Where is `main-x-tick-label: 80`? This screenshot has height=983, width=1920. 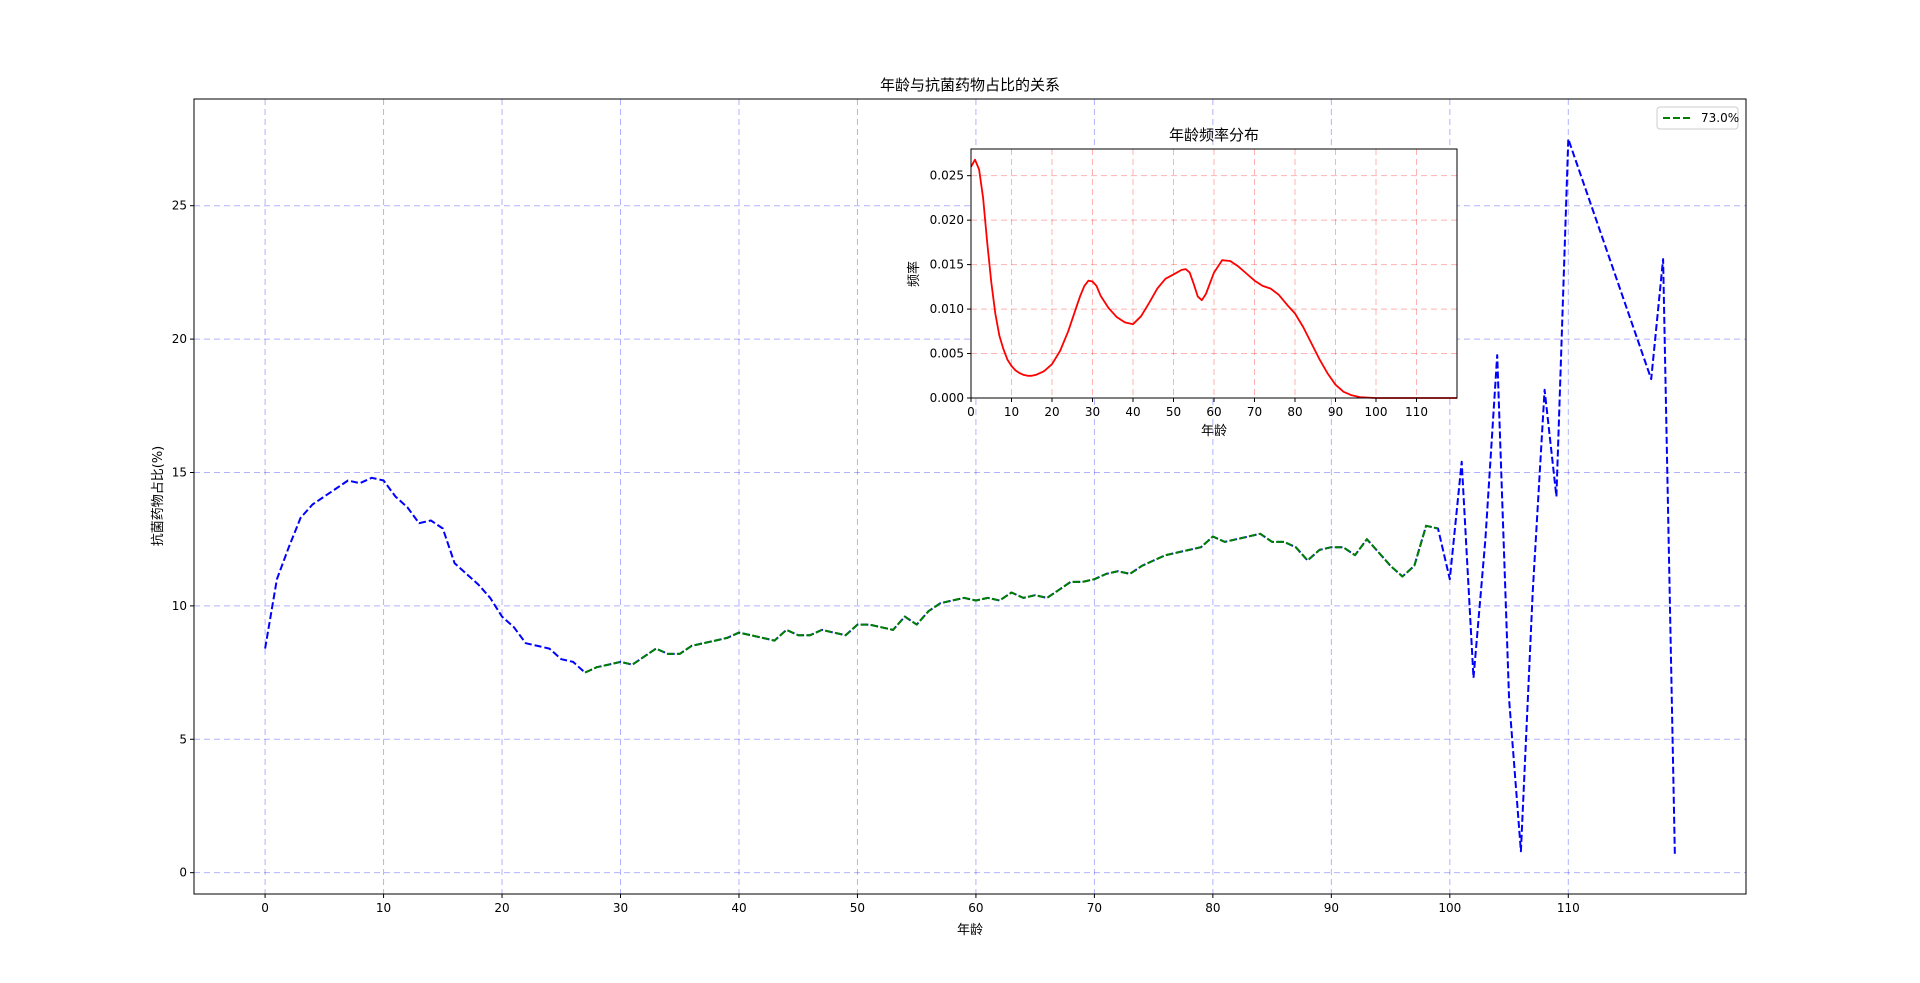 main-x-tick-label: 80 is located at coordinates (1212, 908).